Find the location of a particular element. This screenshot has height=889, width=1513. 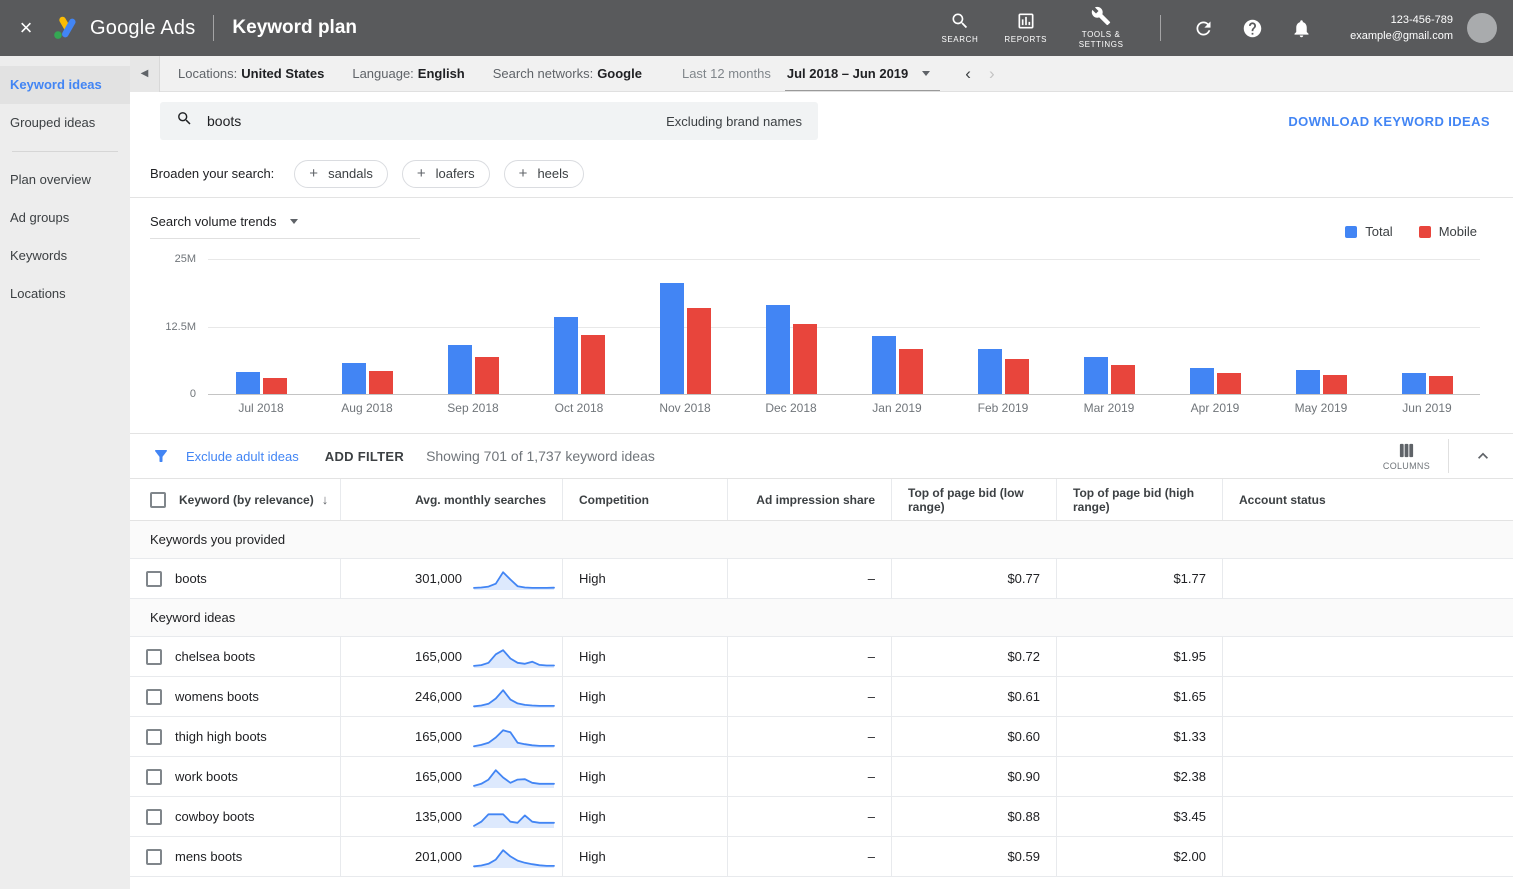

search-nav-button: SEARCH is located at coordinates (959, 28).